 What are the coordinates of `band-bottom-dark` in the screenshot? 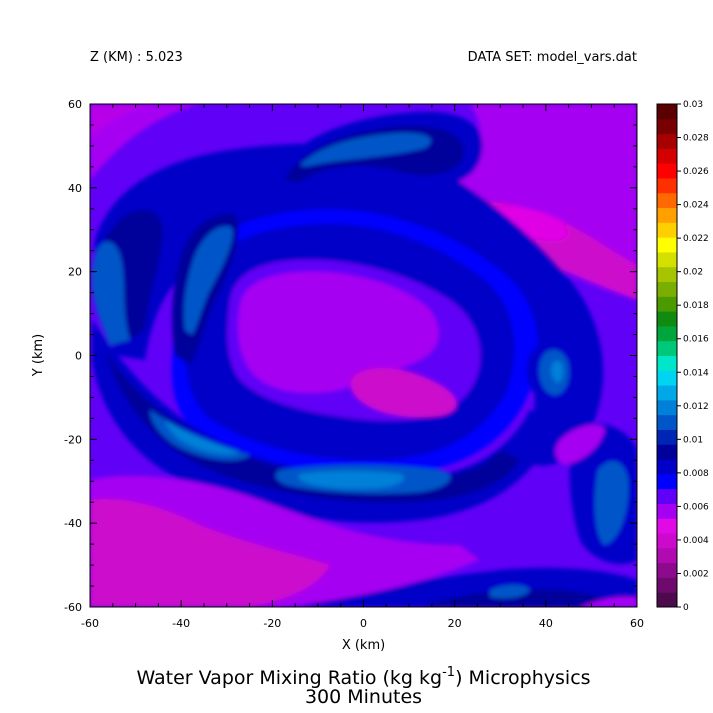 It's located at (520, 598).